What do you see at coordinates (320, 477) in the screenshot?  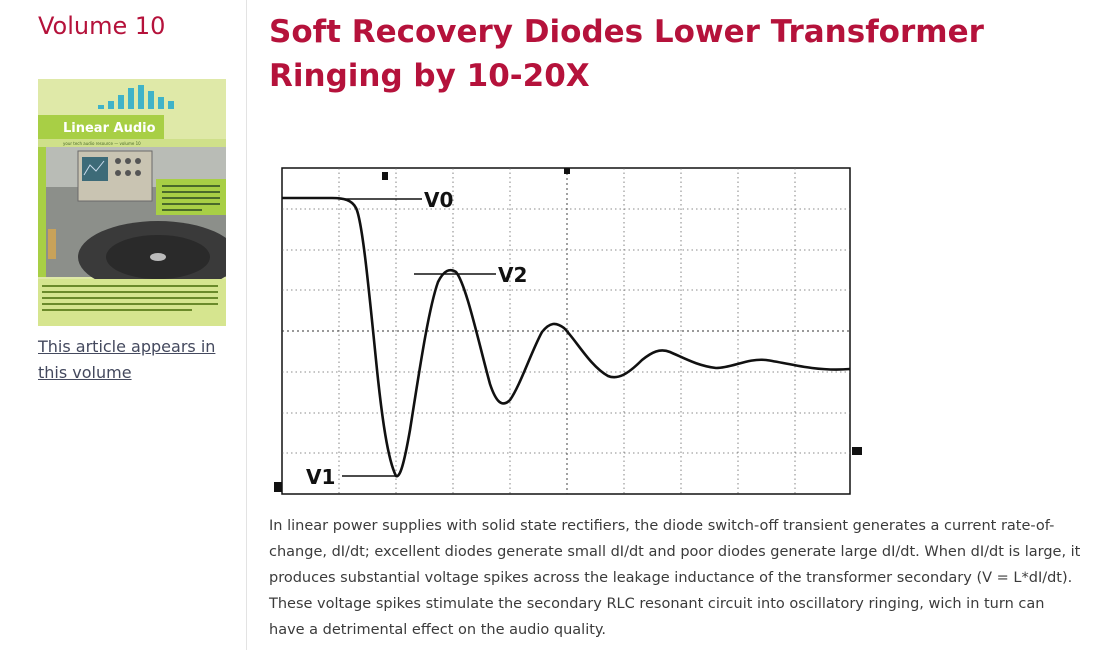 I see `label-v1: V1` at bounding box center [320, 477].